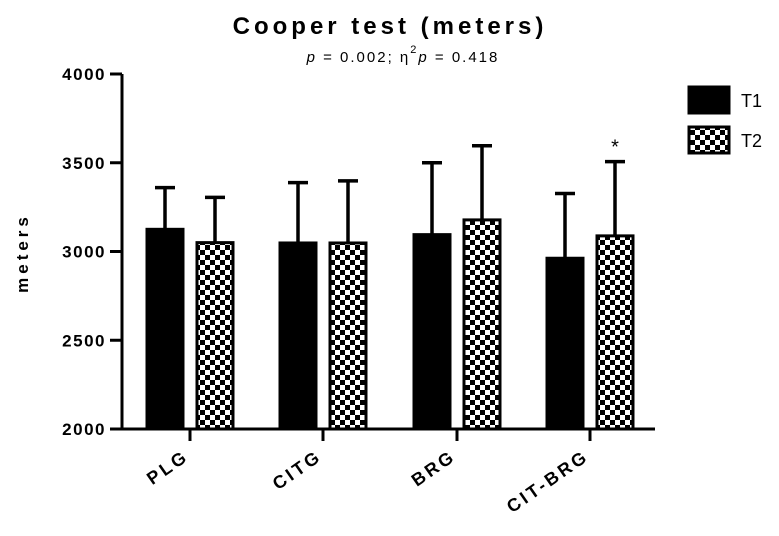 The image size is (779, 536). What do you see at coordinates (434, 468) in the screenshot?
I see `x-tick-label: BRG` at bounding box center [434, 468].